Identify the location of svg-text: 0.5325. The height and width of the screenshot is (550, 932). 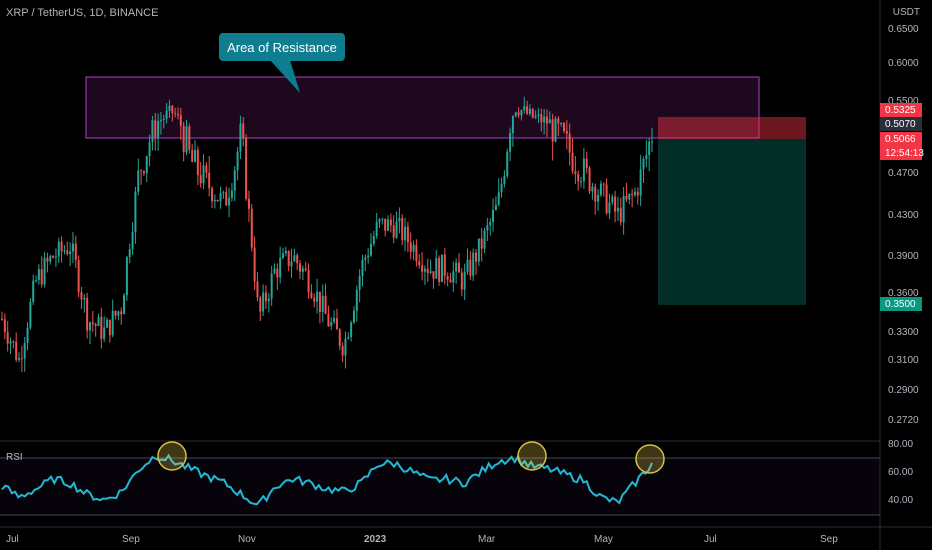
(900, 110).